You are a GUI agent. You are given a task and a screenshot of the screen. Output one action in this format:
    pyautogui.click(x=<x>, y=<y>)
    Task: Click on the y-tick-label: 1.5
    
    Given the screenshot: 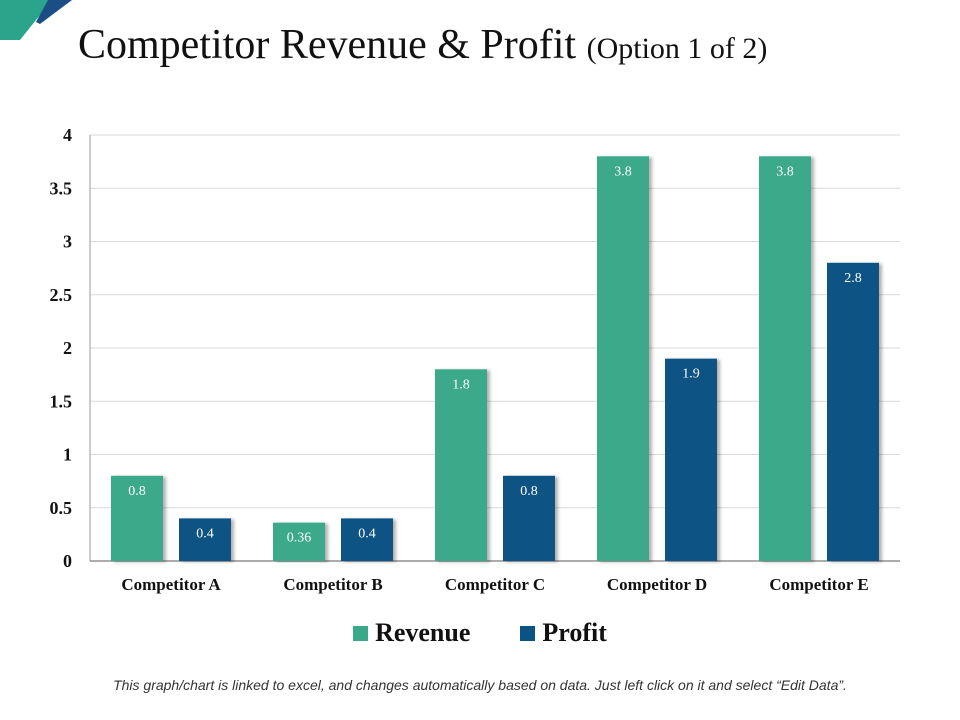 What is the action you would take?
    pyautogui.click(x=61, y=401)
    